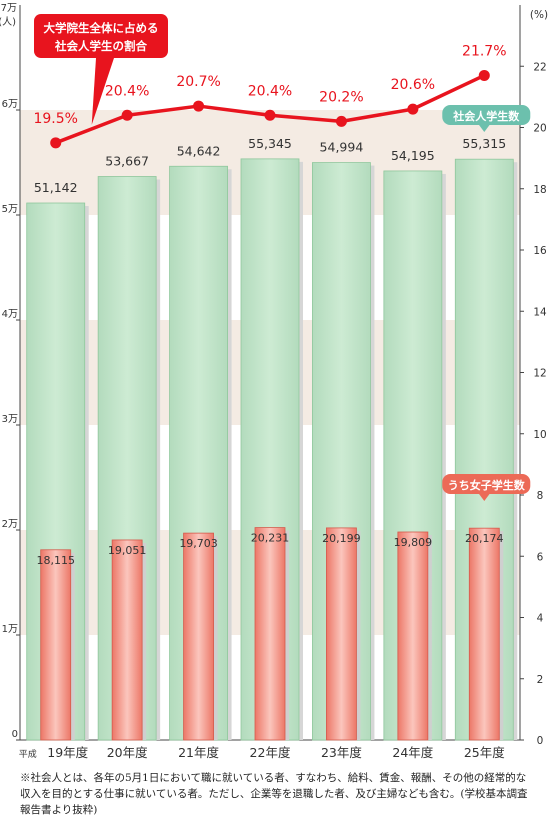 The image size is (553, 820). What do you see at coordinates (198, 752) in the screenshot?
I see `category-label: 21年度` at bounding box center [198, 752].